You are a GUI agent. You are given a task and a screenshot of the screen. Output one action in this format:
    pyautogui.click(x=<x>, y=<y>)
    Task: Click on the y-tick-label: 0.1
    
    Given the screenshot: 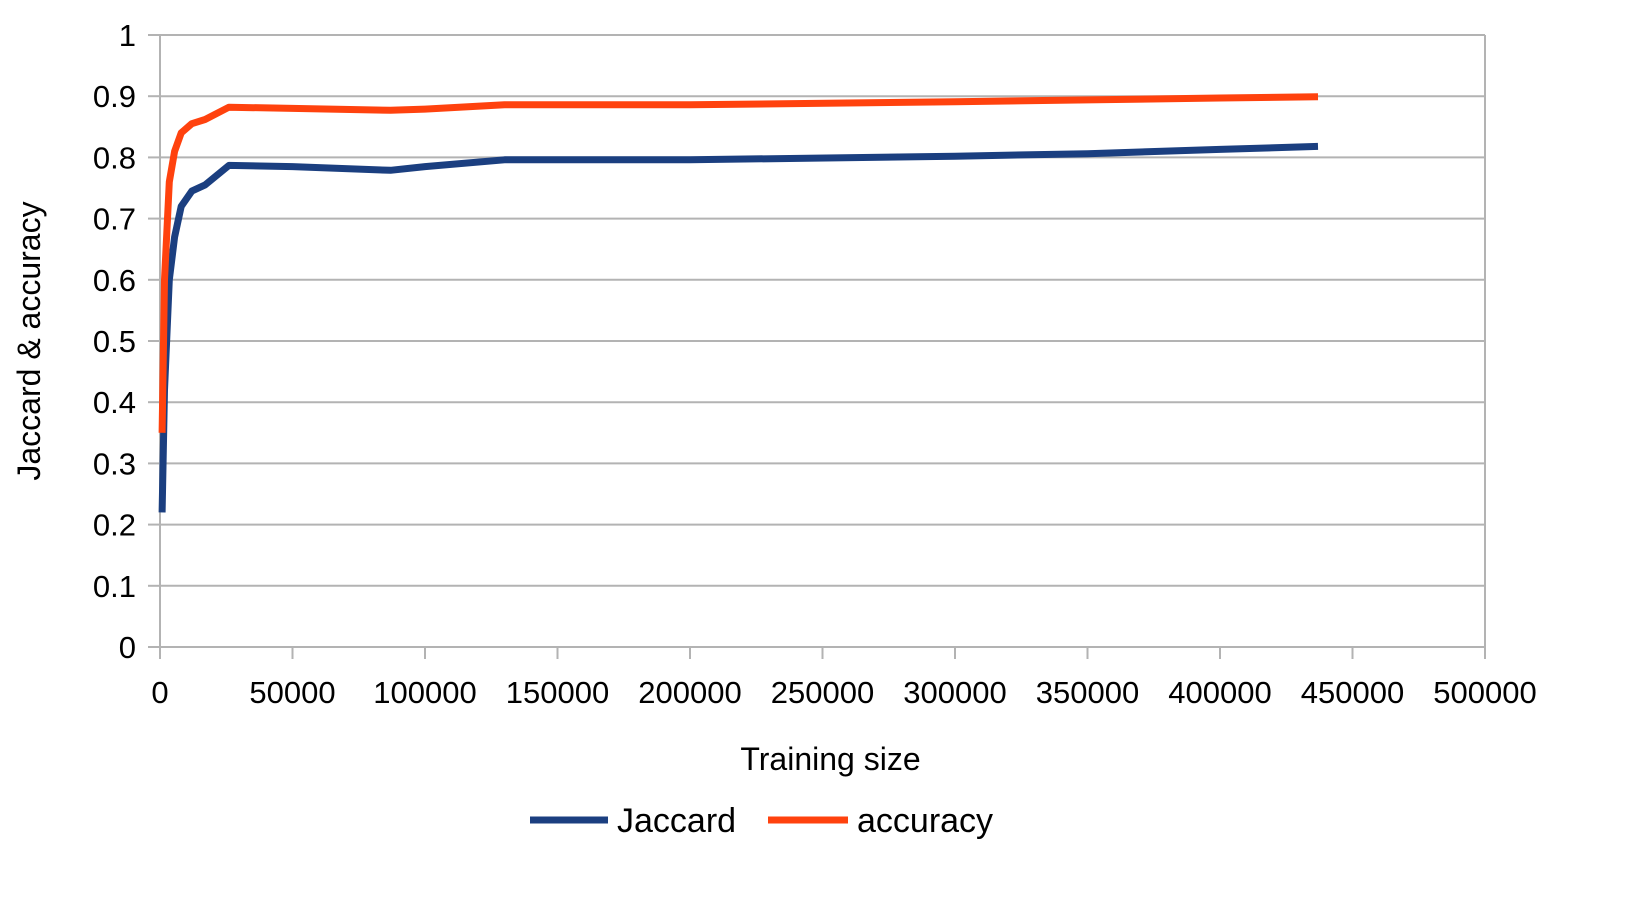 What is the action you would take?
    pyautogui.click(x=114, y=586)
    